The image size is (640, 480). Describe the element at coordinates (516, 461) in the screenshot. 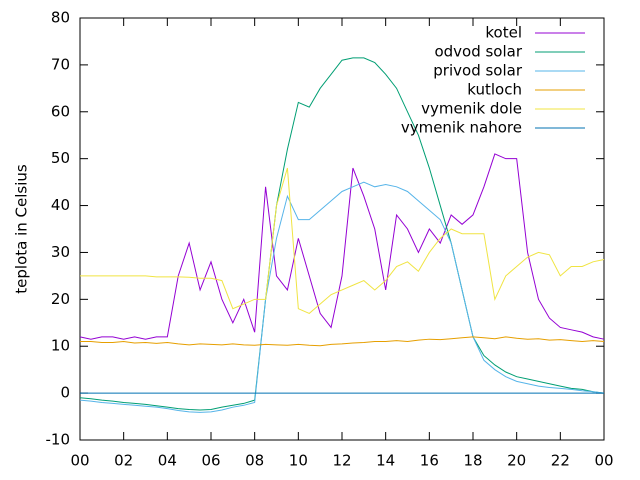

I see `x-tick-label: 20` at that location.